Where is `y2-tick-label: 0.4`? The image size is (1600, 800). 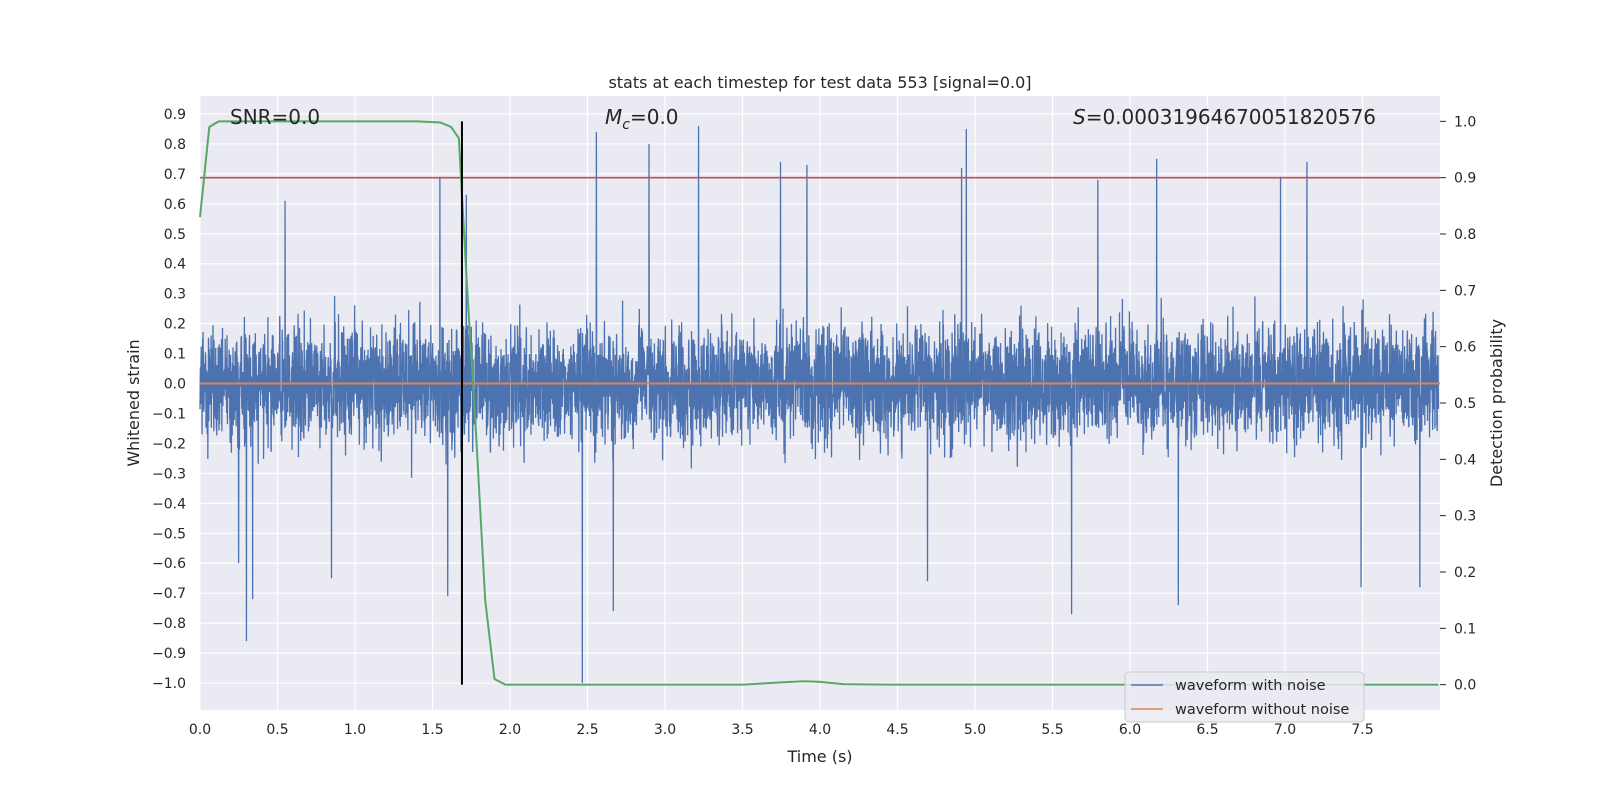
y2-tick-label: 0.4 is located at coordinates (1465, 460).